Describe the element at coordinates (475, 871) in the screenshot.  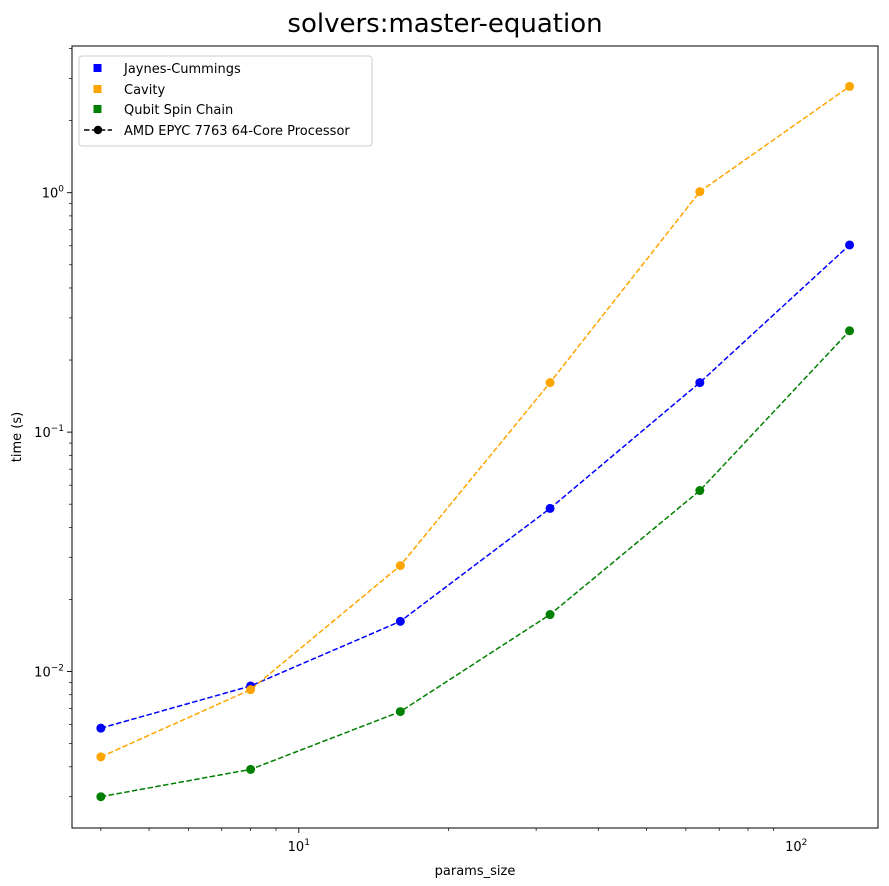
I see `x-axis-label: params_size` at that location.